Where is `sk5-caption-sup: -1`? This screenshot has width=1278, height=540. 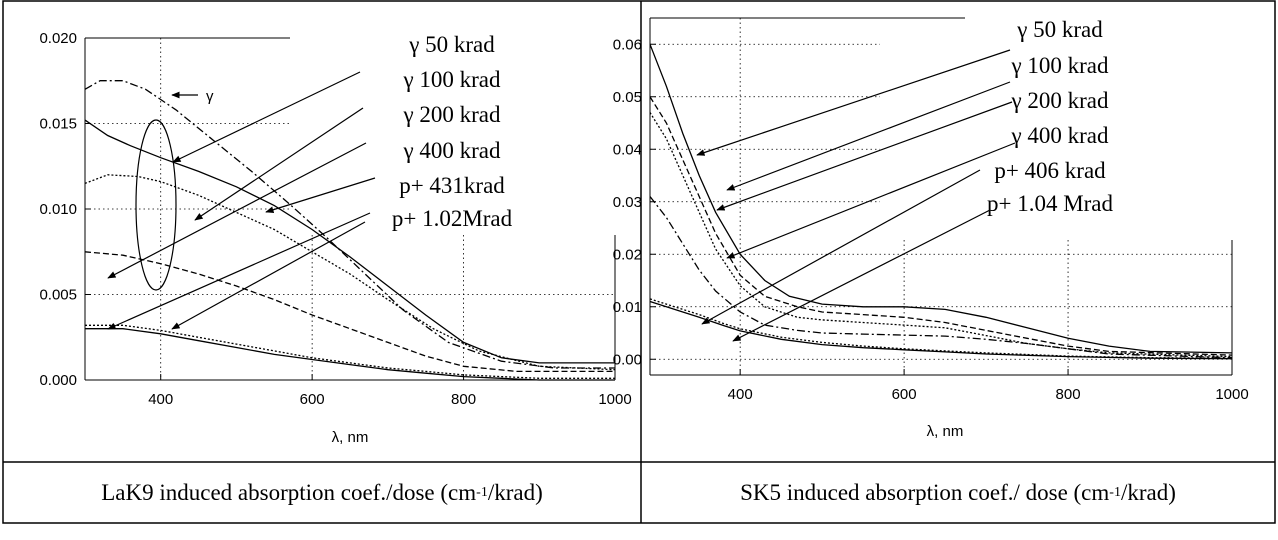
sk5-caption-sup: -1 is located at coordinates (1115, 492).